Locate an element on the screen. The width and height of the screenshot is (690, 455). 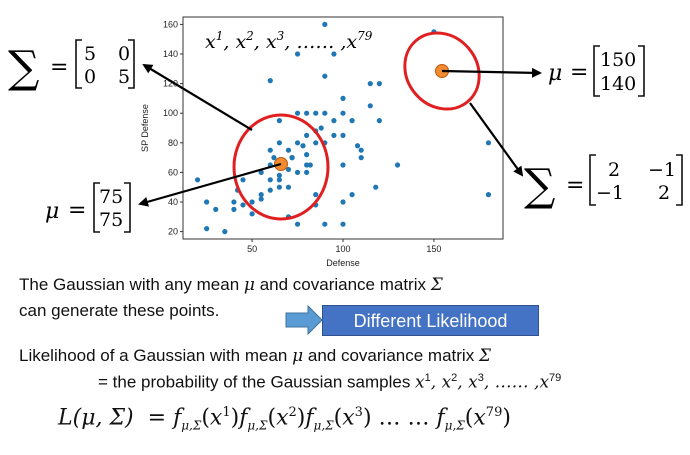
different-likelihood-button: Different Likelihood is located at coordinates (430, 320).